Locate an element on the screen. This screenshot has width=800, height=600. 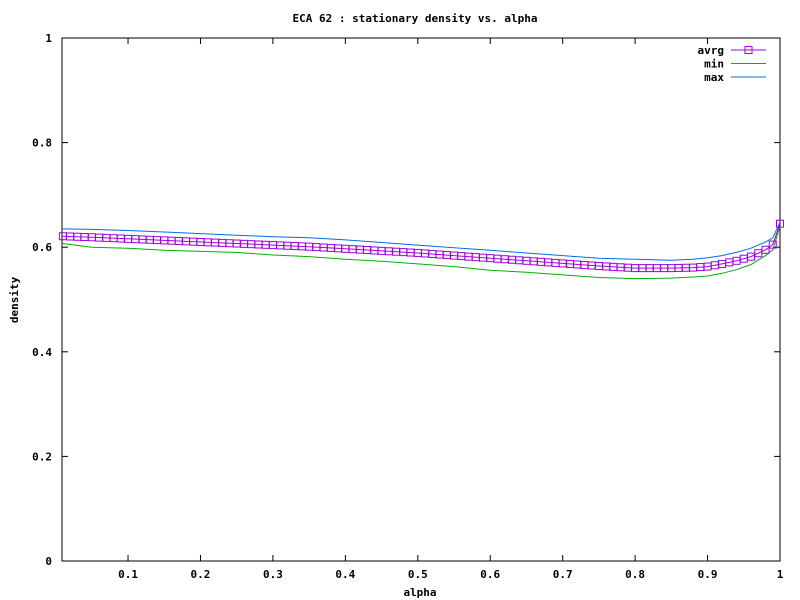
series-max-line is located at coordinates (421, 241).